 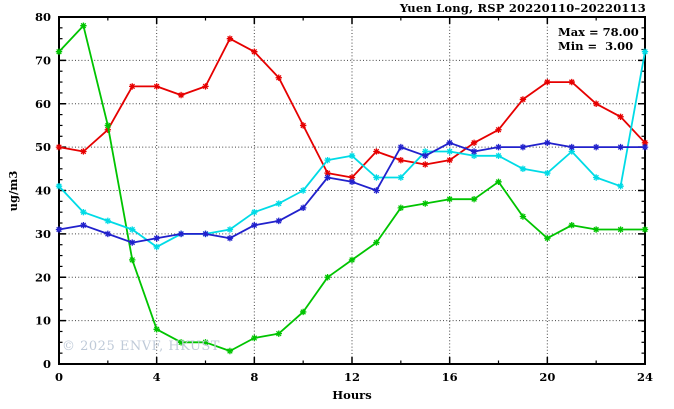 What do you see at coordinates (43, 321) in the screenshot?
I see `svg-text: 10` at bounding box center [43, 321].